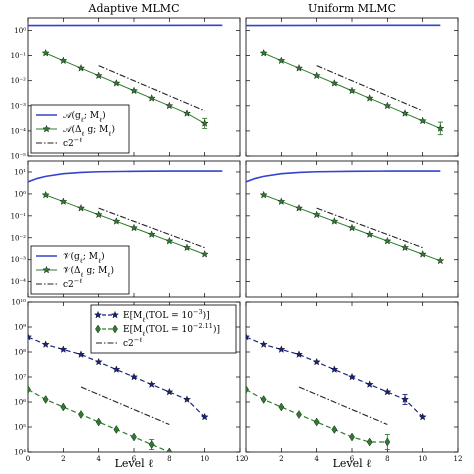  What do you see at coordinates (20, 172) in the screenshot?
I see `y-tick-label: 10¹` at bounding box center [20, 172].